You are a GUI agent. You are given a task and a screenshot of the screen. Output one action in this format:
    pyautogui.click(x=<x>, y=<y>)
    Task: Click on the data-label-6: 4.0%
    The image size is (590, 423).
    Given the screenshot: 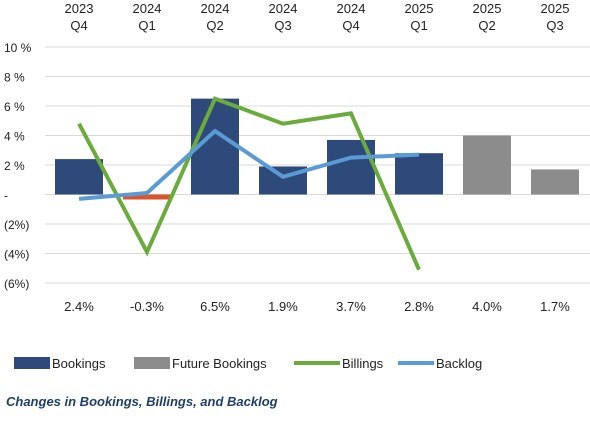 What is the action you would take?
    pyautogui.click(x=487, y=306)
    